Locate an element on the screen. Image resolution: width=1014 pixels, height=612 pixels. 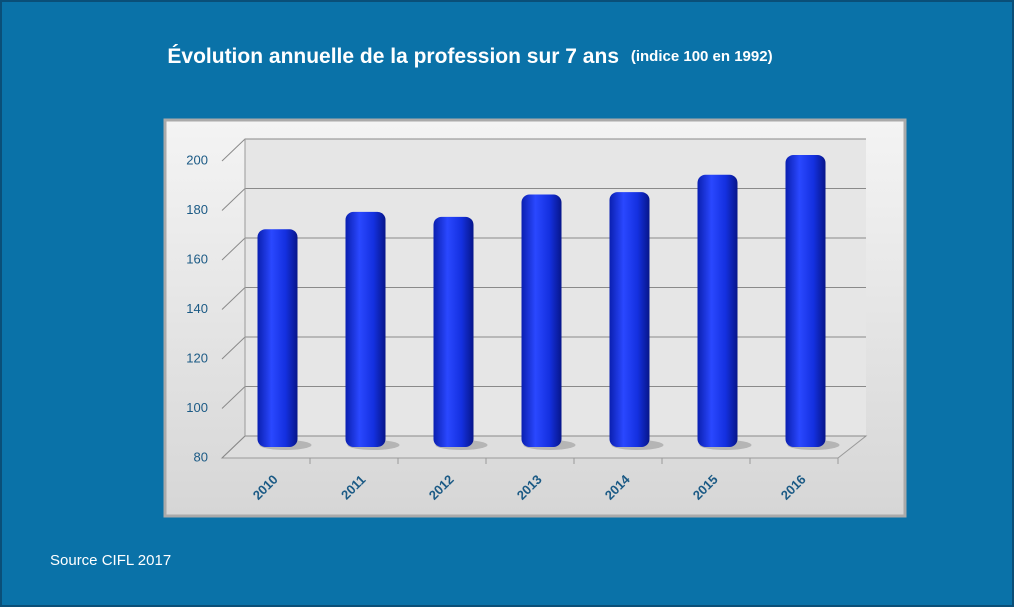
y-tick-label: 100 is located at coordinates (197, 407).